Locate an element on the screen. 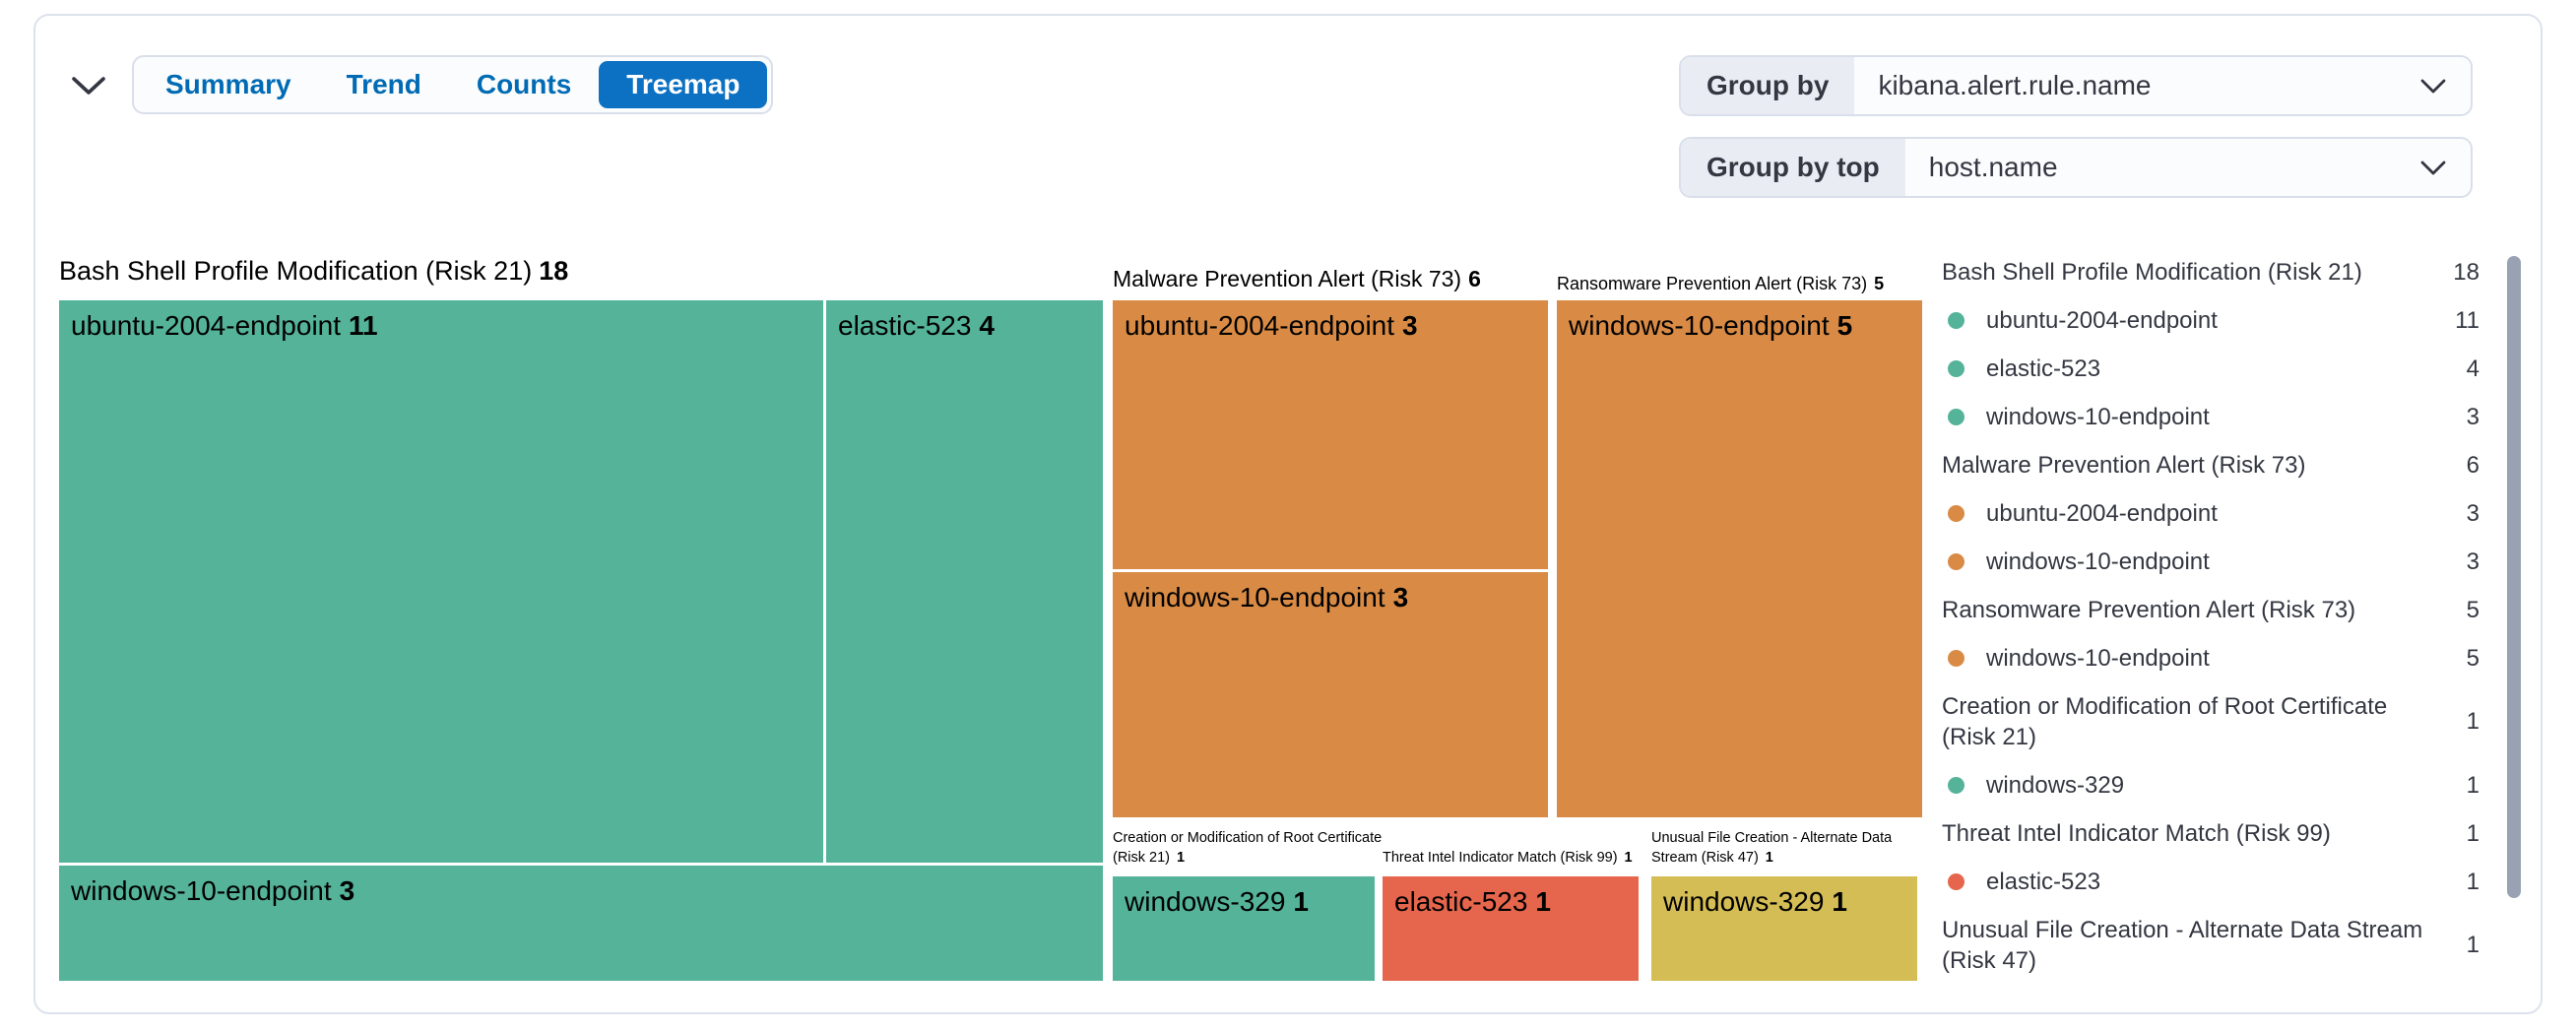  treemap-cell: windows-10-endpoint 5 is located at coordinates (1739, 558).